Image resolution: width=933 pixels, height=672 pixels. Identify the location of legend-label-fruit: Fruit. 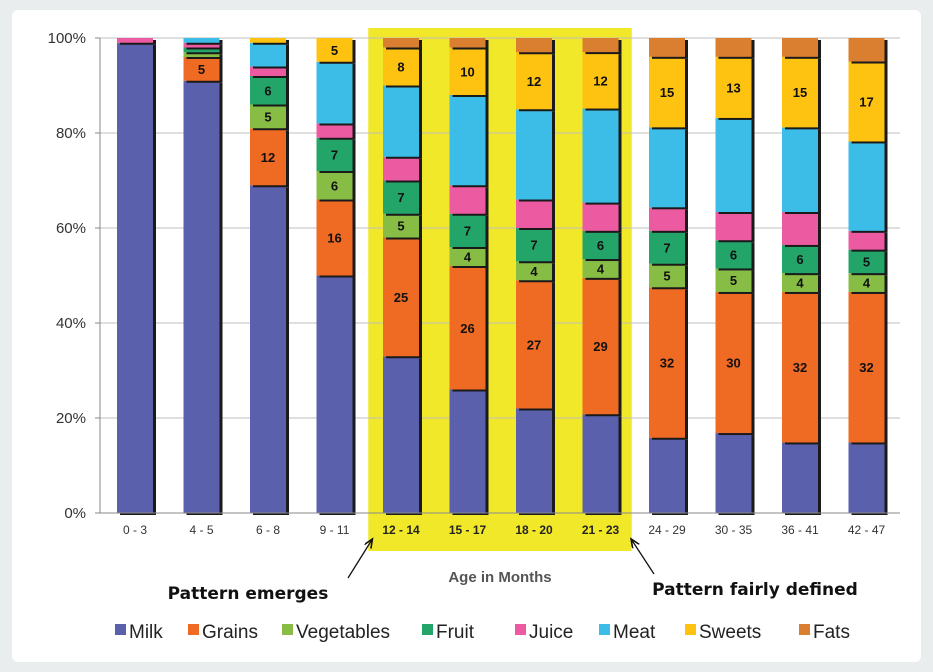
(455, 632).